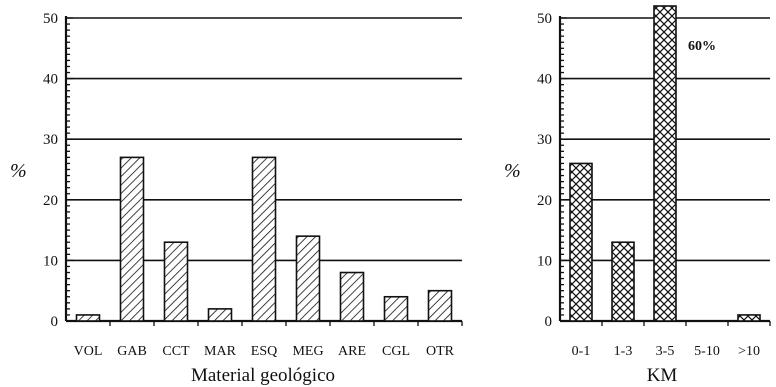 This screenshot has height=387, width=776. Describe the element at coordinates (352, 351) in the screenshot. I see `x-tick-label: ARE` at that location.